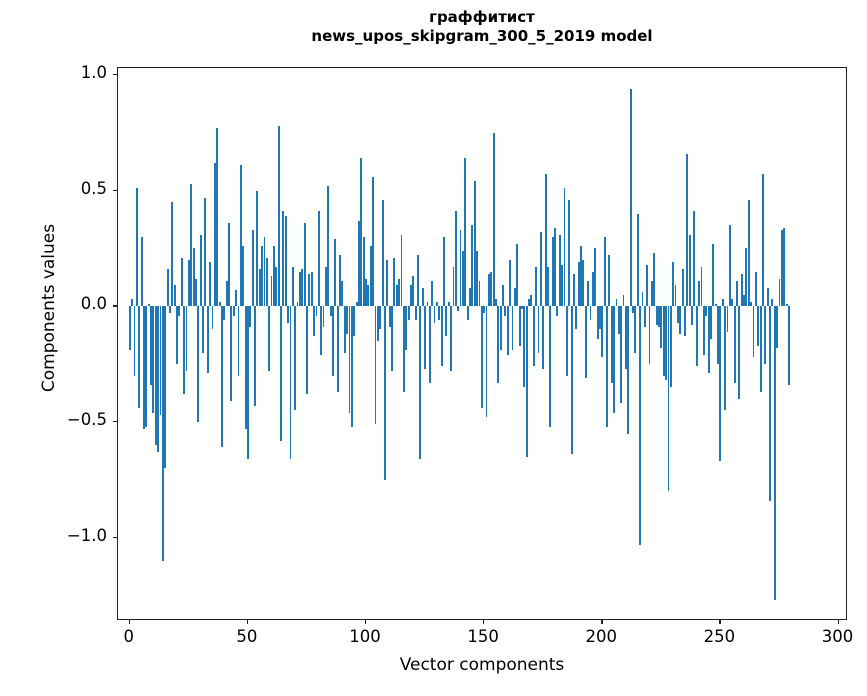 Image resolution: width=867 pixels, height=696 pixels. Describe the element at coordinates (482, 17) in the screenshot. I see `chart-title-line-1: граффитист` at that location.